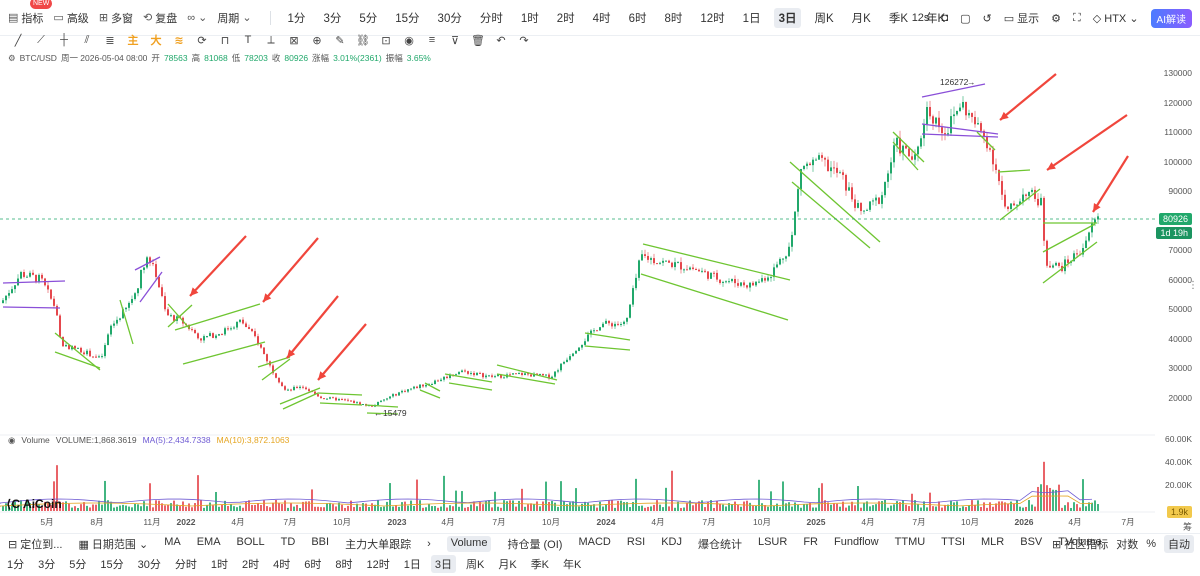 The height and width of the screenshot is (576, 1200). Describe the element at coordinates (491, 18) in the screenshot. I see `period-tab: 分时` at that location.